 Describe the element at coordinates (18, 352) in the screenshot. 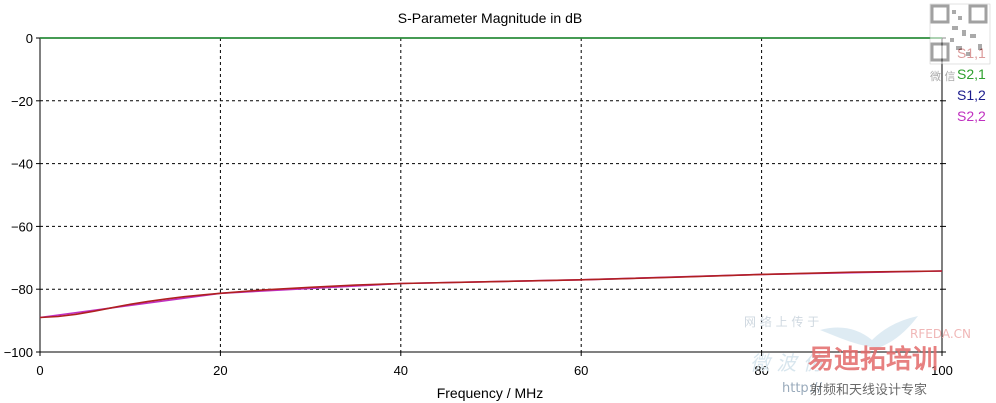

I see `y-tick-label: −100` at that location.